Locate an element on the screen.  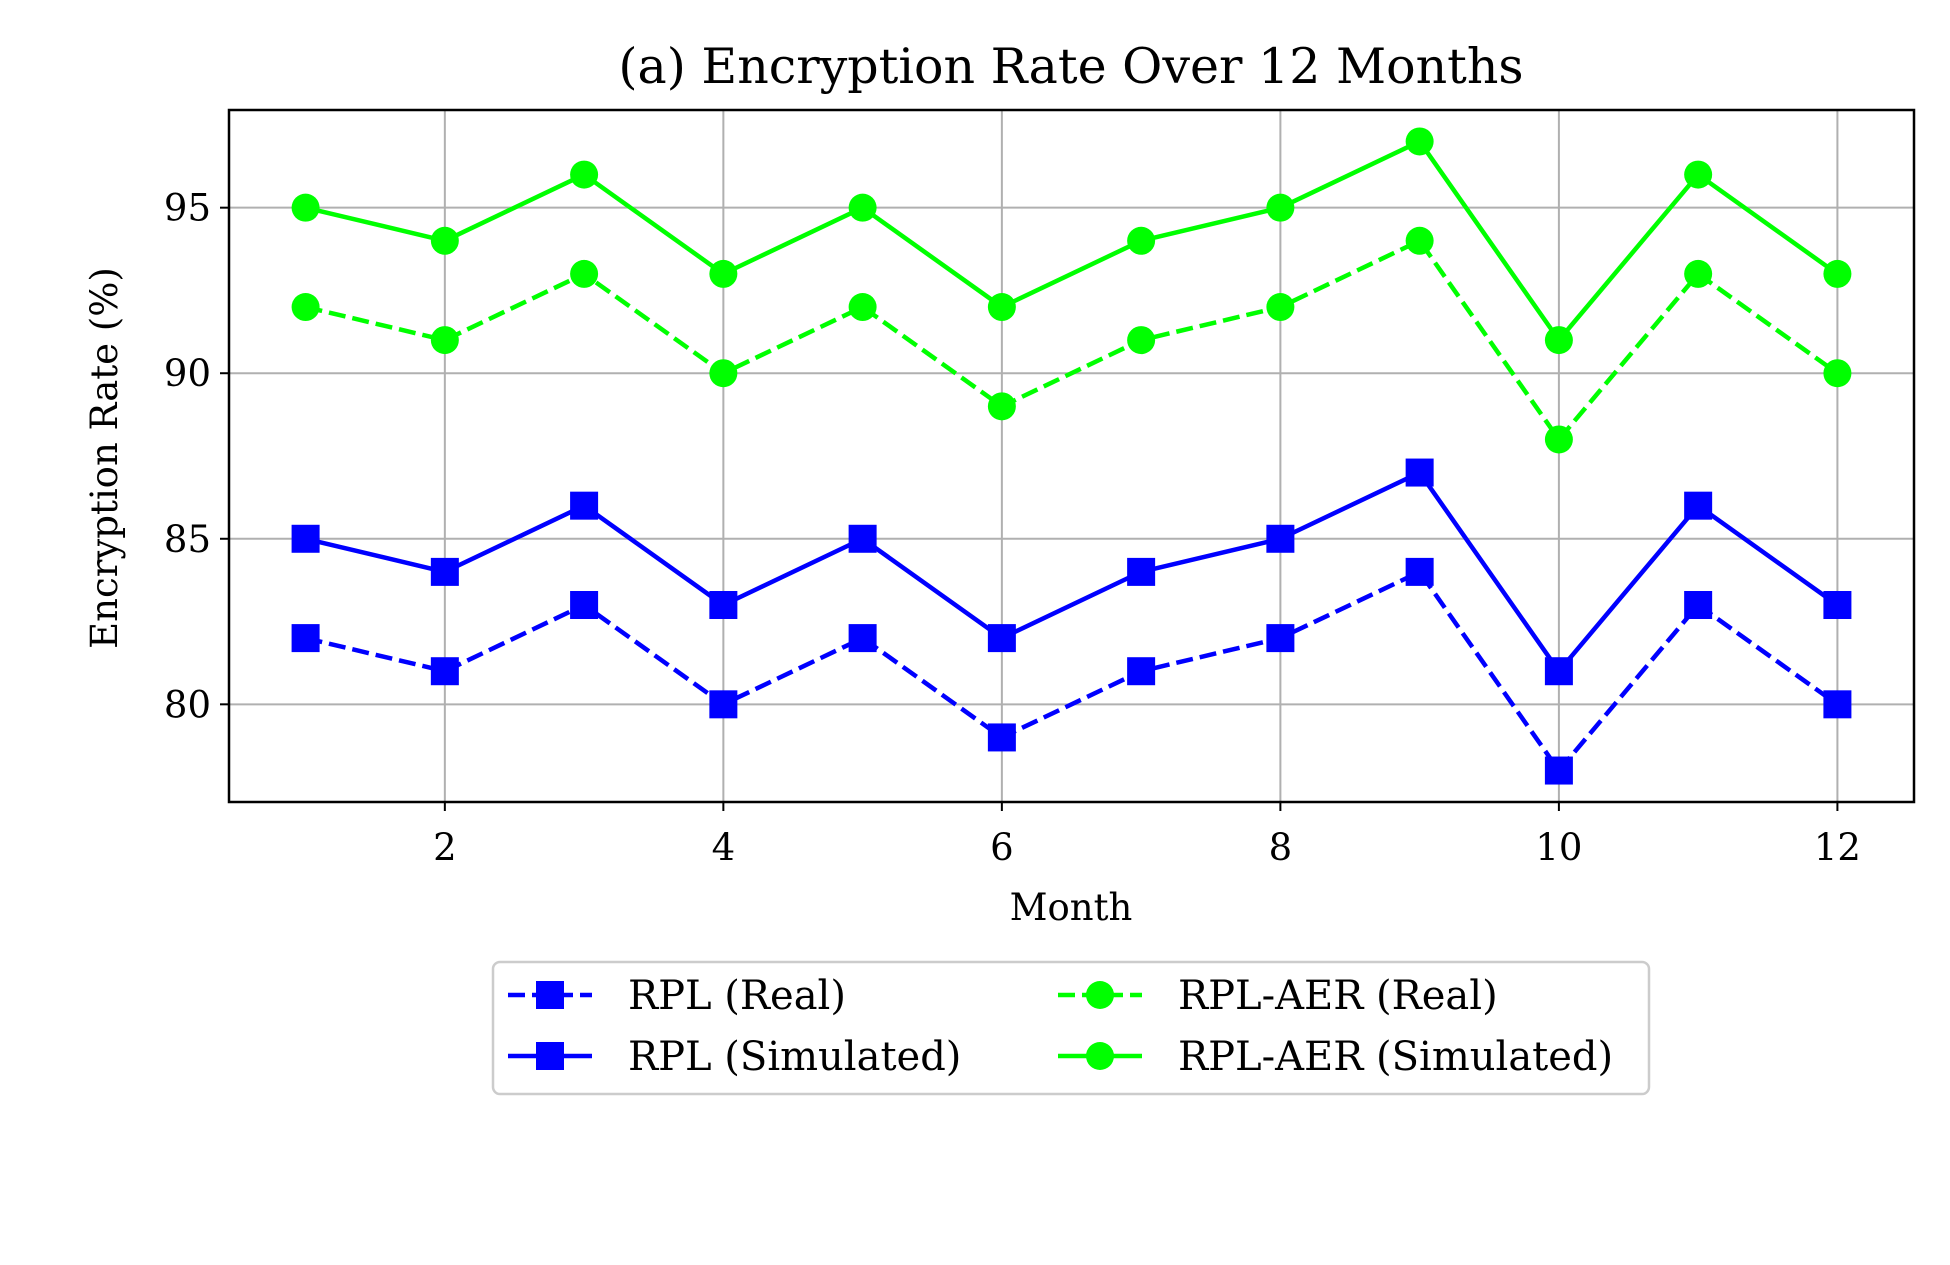
y-tick-label: 95 is located at coordinates (187, 208).